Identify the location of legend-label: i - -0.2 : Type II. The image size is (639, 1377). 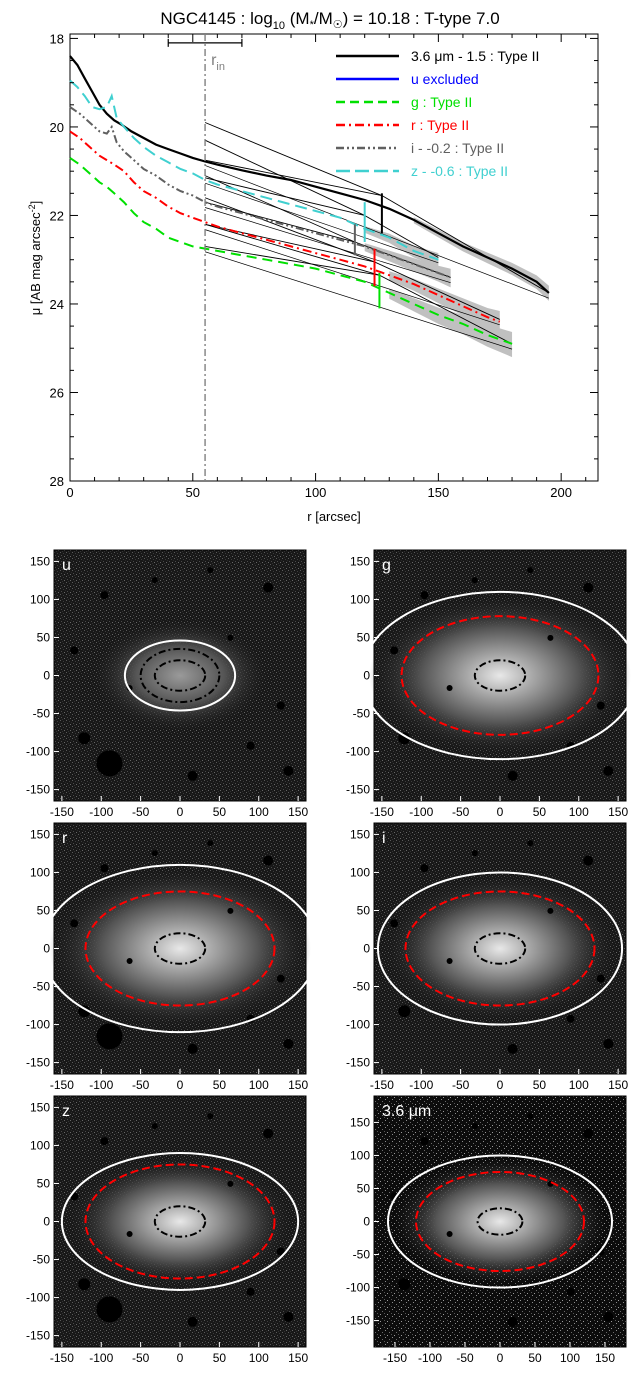
(457, 148).